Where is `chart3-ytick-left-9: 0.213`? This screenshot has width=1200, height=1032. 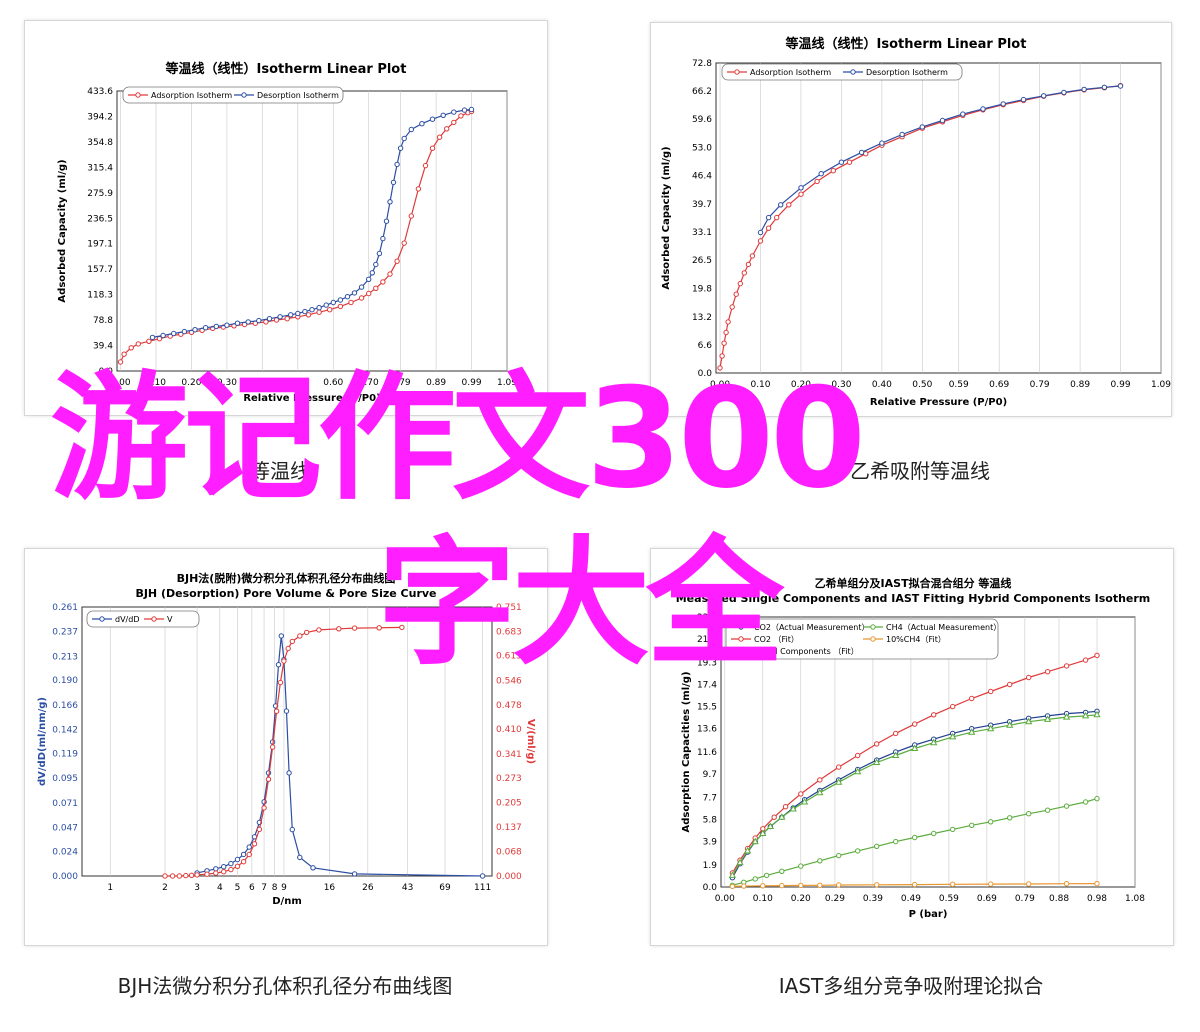
chart3-ytick-left-9: 0.213 is located at coordinates (65, 657).